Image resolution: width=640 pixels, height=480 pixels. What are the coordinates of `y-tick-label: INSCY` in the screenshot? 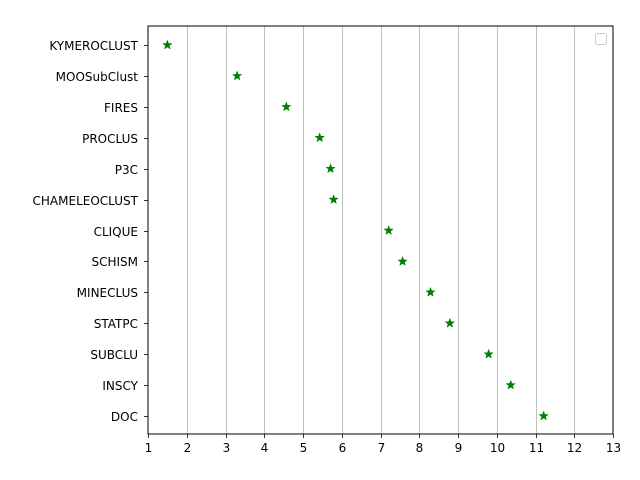 It's located at (120, 386).